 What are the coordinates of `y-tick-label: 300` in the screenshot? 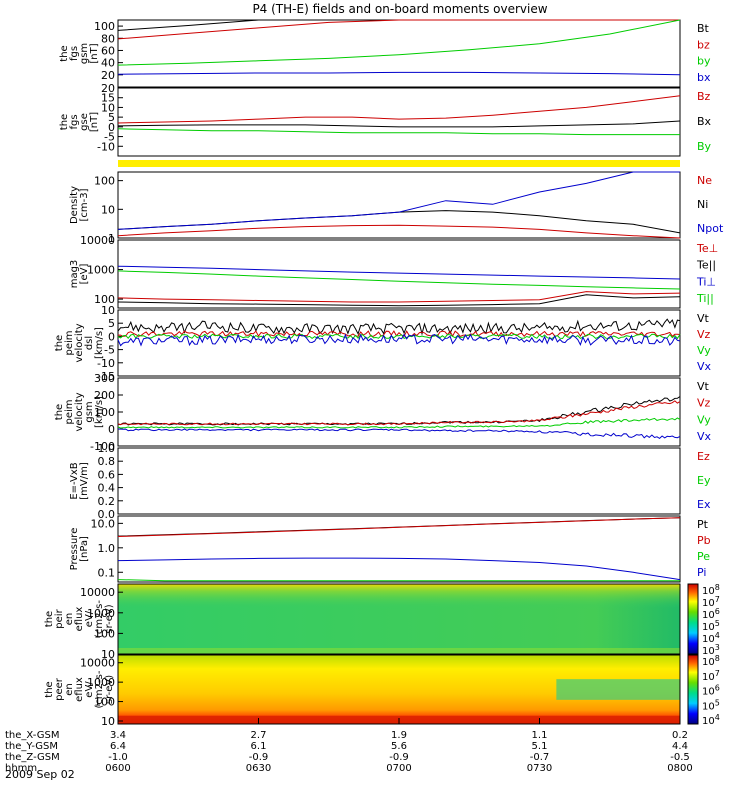 It's located at (104, 378).